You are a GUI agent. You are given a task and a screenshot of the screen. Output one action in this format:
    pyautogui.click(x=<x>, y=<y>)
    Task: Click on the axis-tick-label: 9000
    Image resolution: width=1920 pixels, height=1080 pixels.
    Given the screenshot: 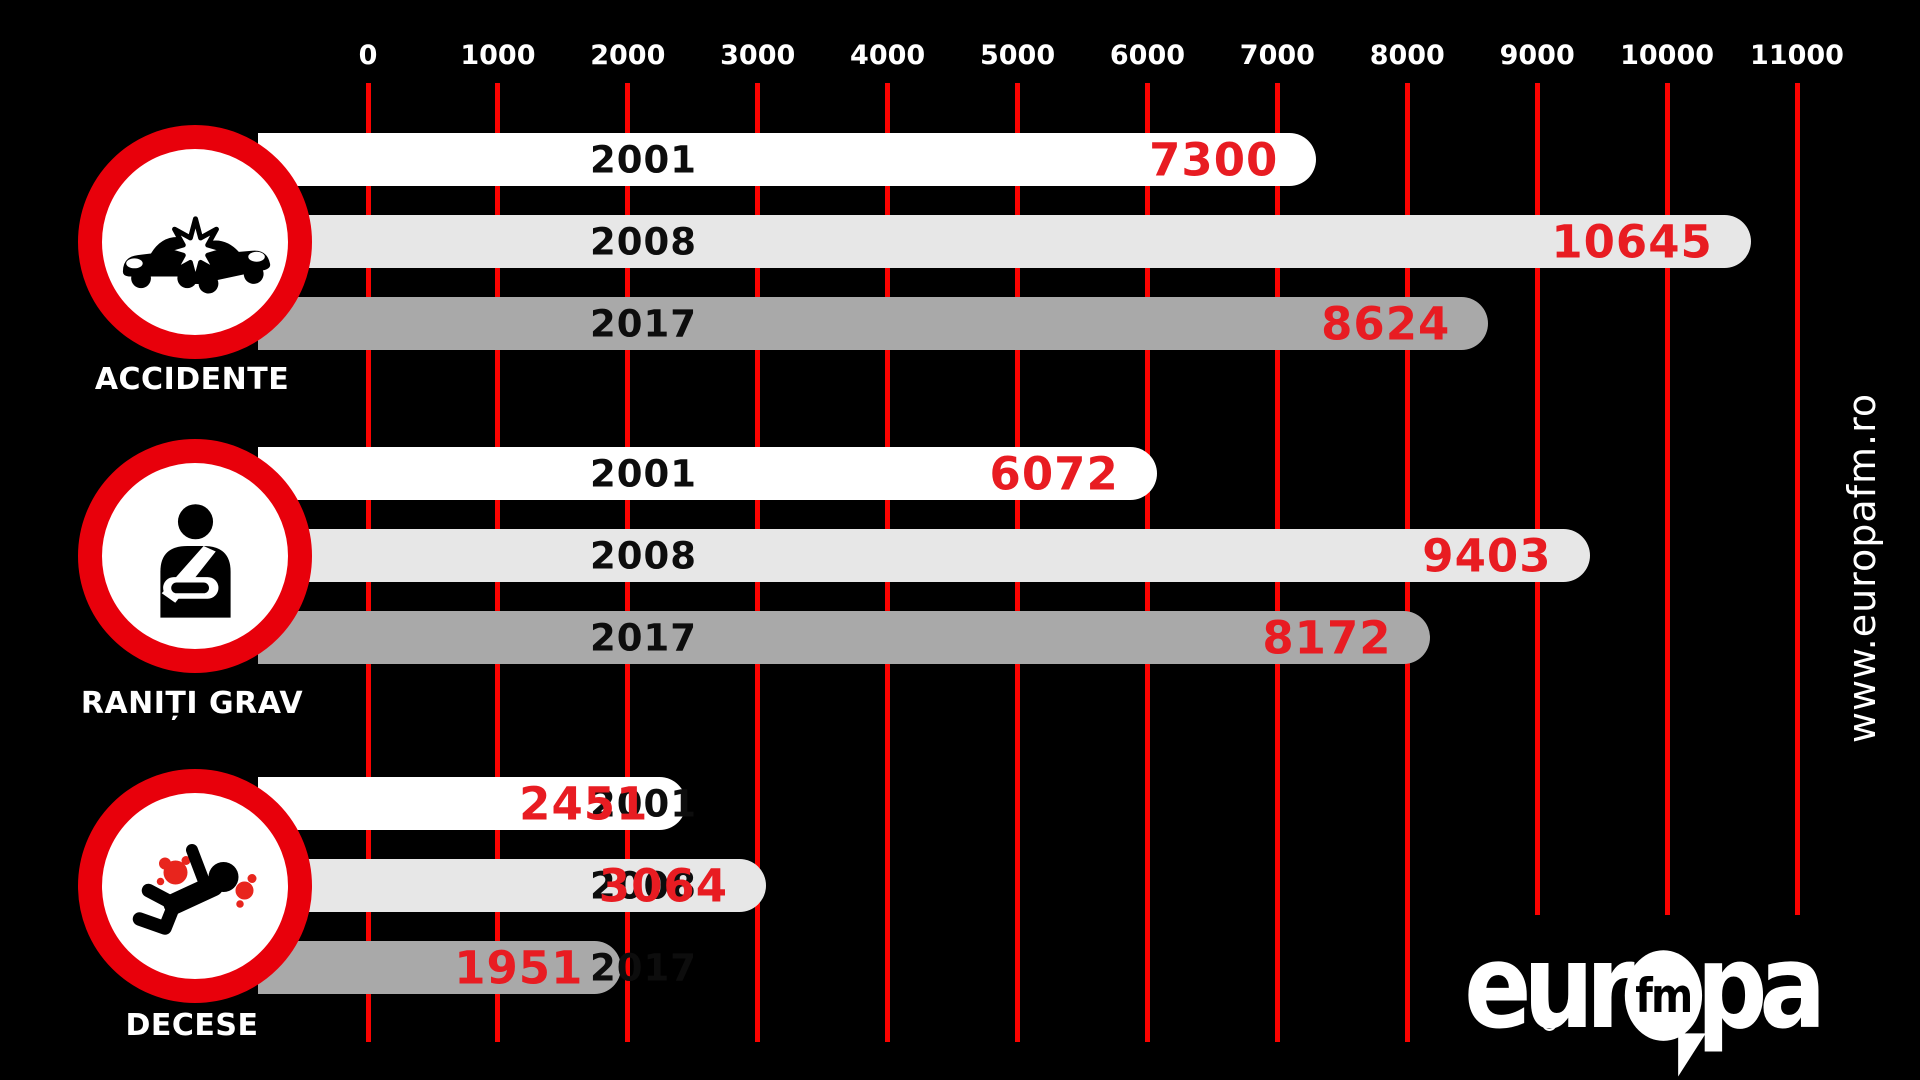 What is the action you would take?
    pyautogui.click(x=1537, y=55)
    